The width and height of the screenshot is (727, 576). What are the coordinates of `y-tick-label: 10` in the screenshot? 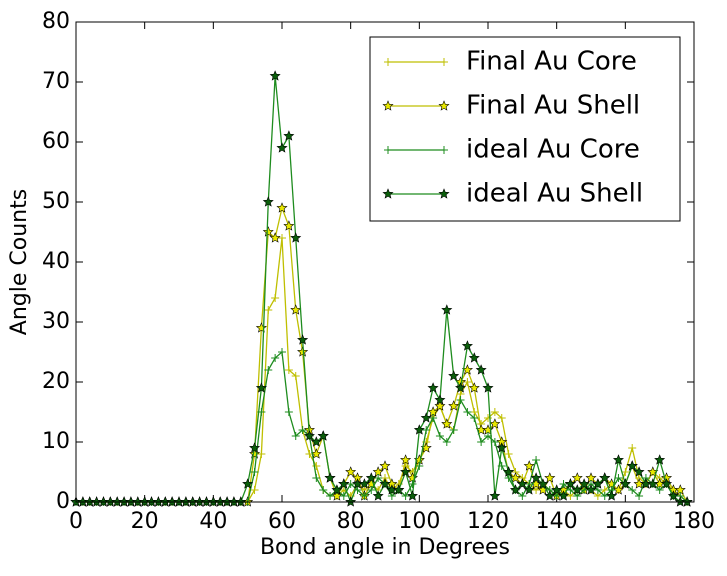 It's located at (56, 441).